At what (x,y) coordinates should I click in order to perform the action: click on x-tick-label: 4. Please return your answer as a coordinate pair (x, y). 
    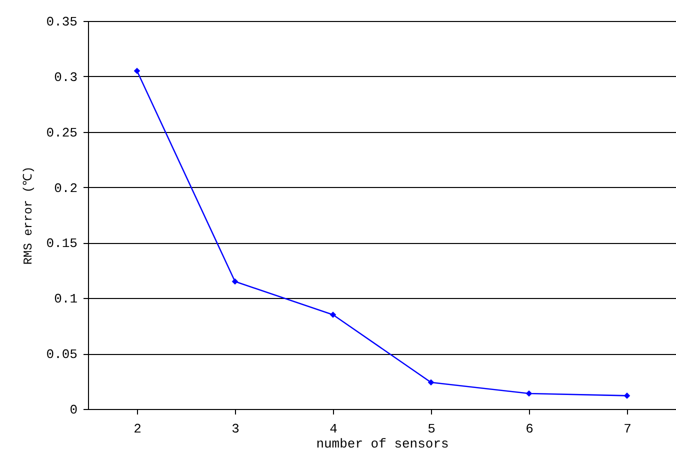
    Looking at the image, I should click on (334, 429).